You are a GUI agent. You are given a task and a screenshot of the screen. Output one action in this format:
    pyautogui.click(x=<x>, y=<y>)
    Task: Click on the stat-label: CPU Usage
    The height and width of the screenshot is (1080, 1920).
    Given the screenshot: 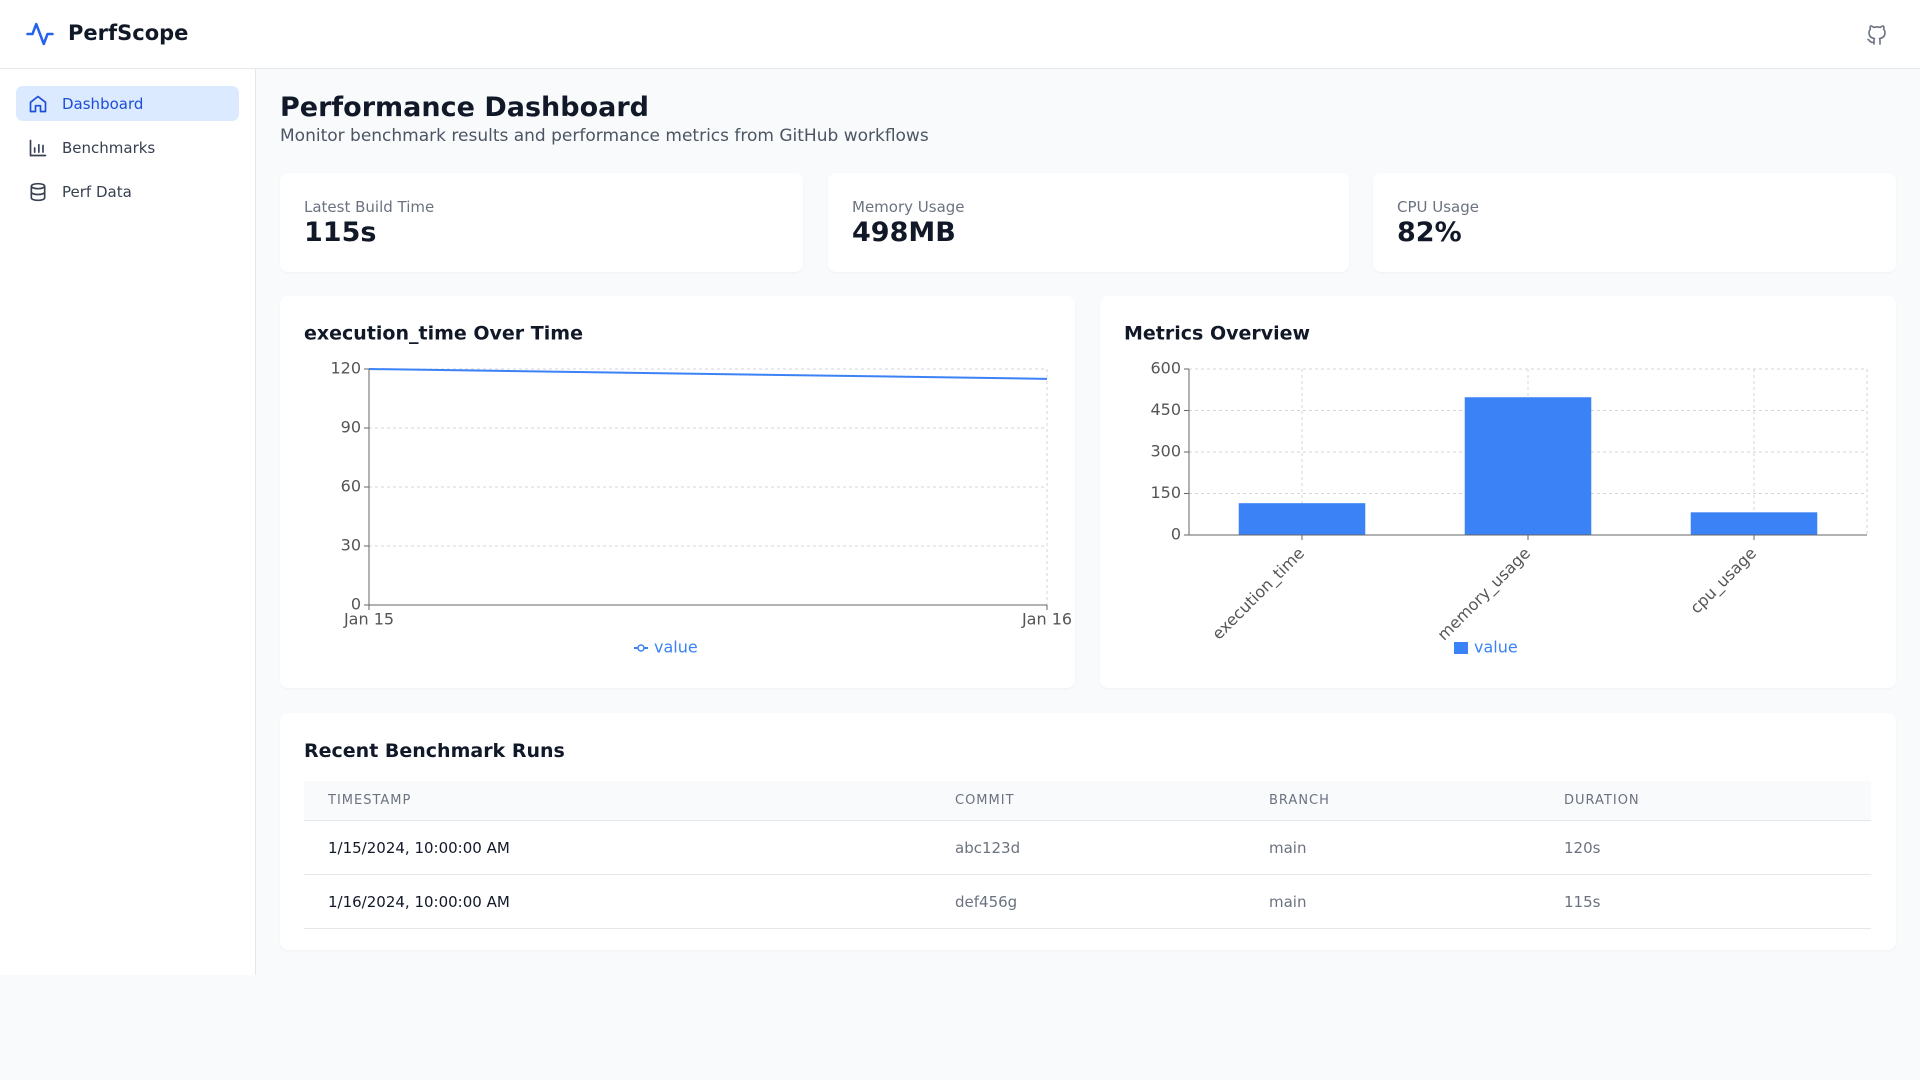 What is the action you would take?
    pyautogui.click(x=1438, y=207)
    